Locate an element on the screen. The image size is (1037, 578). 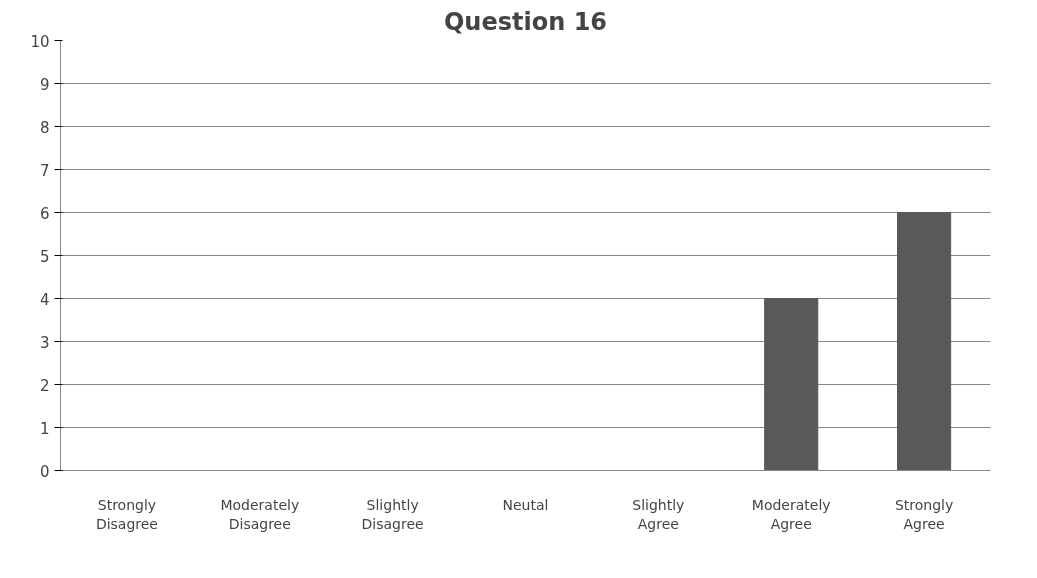
x-tick-label: Slightly Agree is located at coordinates (658, 514).